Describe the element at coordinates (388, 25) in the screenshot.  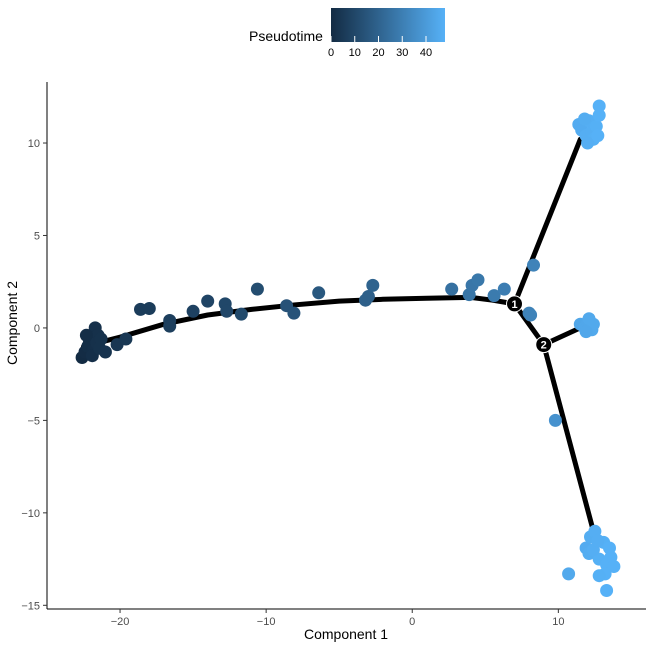
I see `legend-colorbar` at that location.